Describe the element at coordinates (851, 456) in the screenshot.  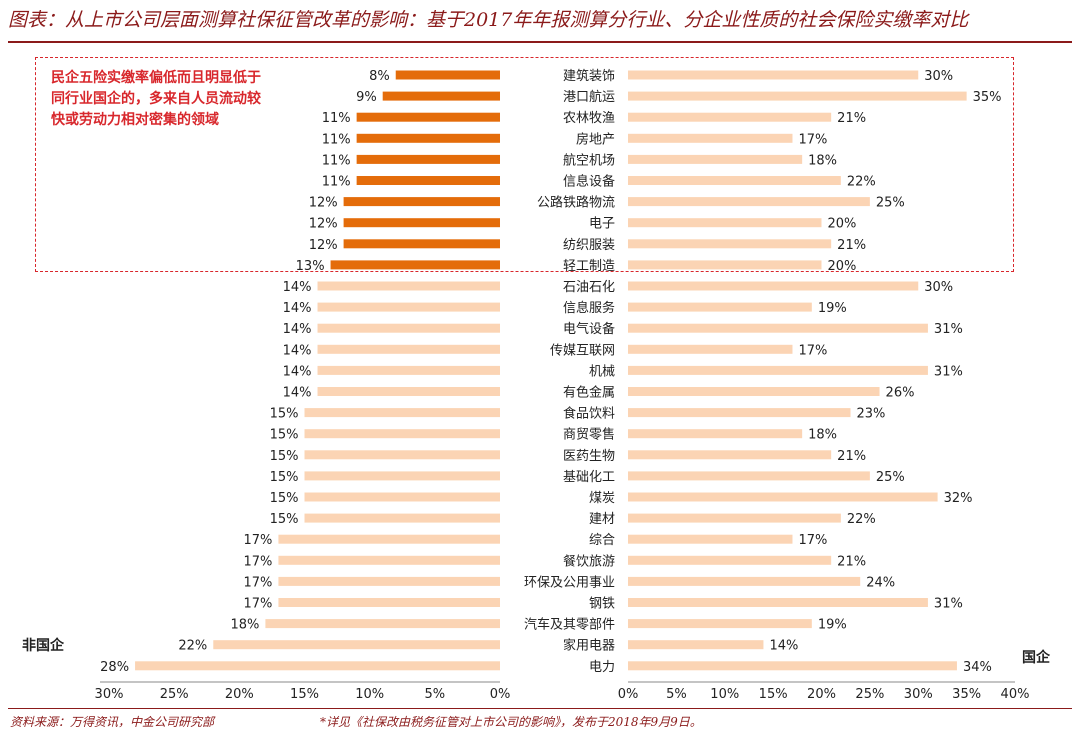
I see `bar-label-state: 21%` at that location.